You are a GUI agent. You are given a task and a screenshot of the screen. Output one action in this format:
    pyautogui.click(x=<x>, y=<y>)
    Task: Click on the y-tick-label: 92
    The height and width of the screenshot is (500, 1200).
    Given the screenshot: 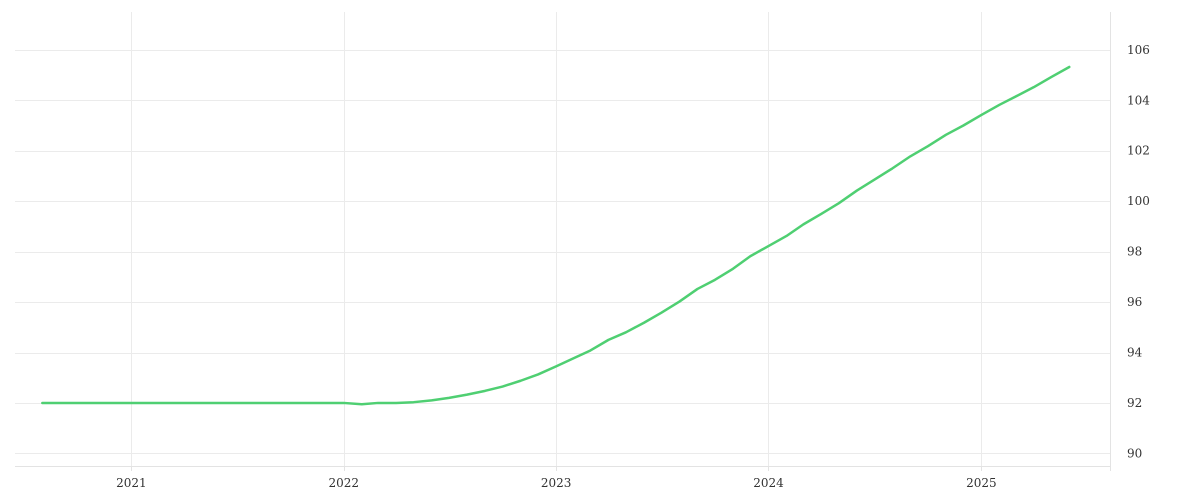 What is the action you would take?
    pyautogui.click(x=1134, y=403)
    